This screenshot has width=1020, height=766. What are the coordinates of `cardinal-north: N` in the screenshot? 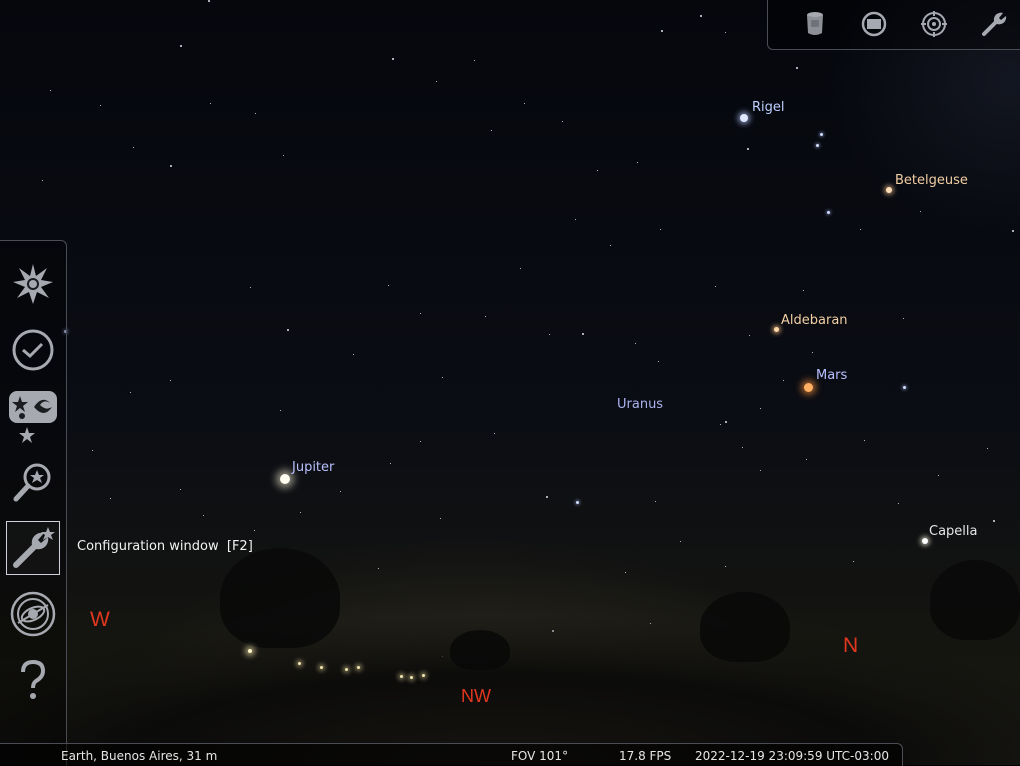 It's located at (851, 645).